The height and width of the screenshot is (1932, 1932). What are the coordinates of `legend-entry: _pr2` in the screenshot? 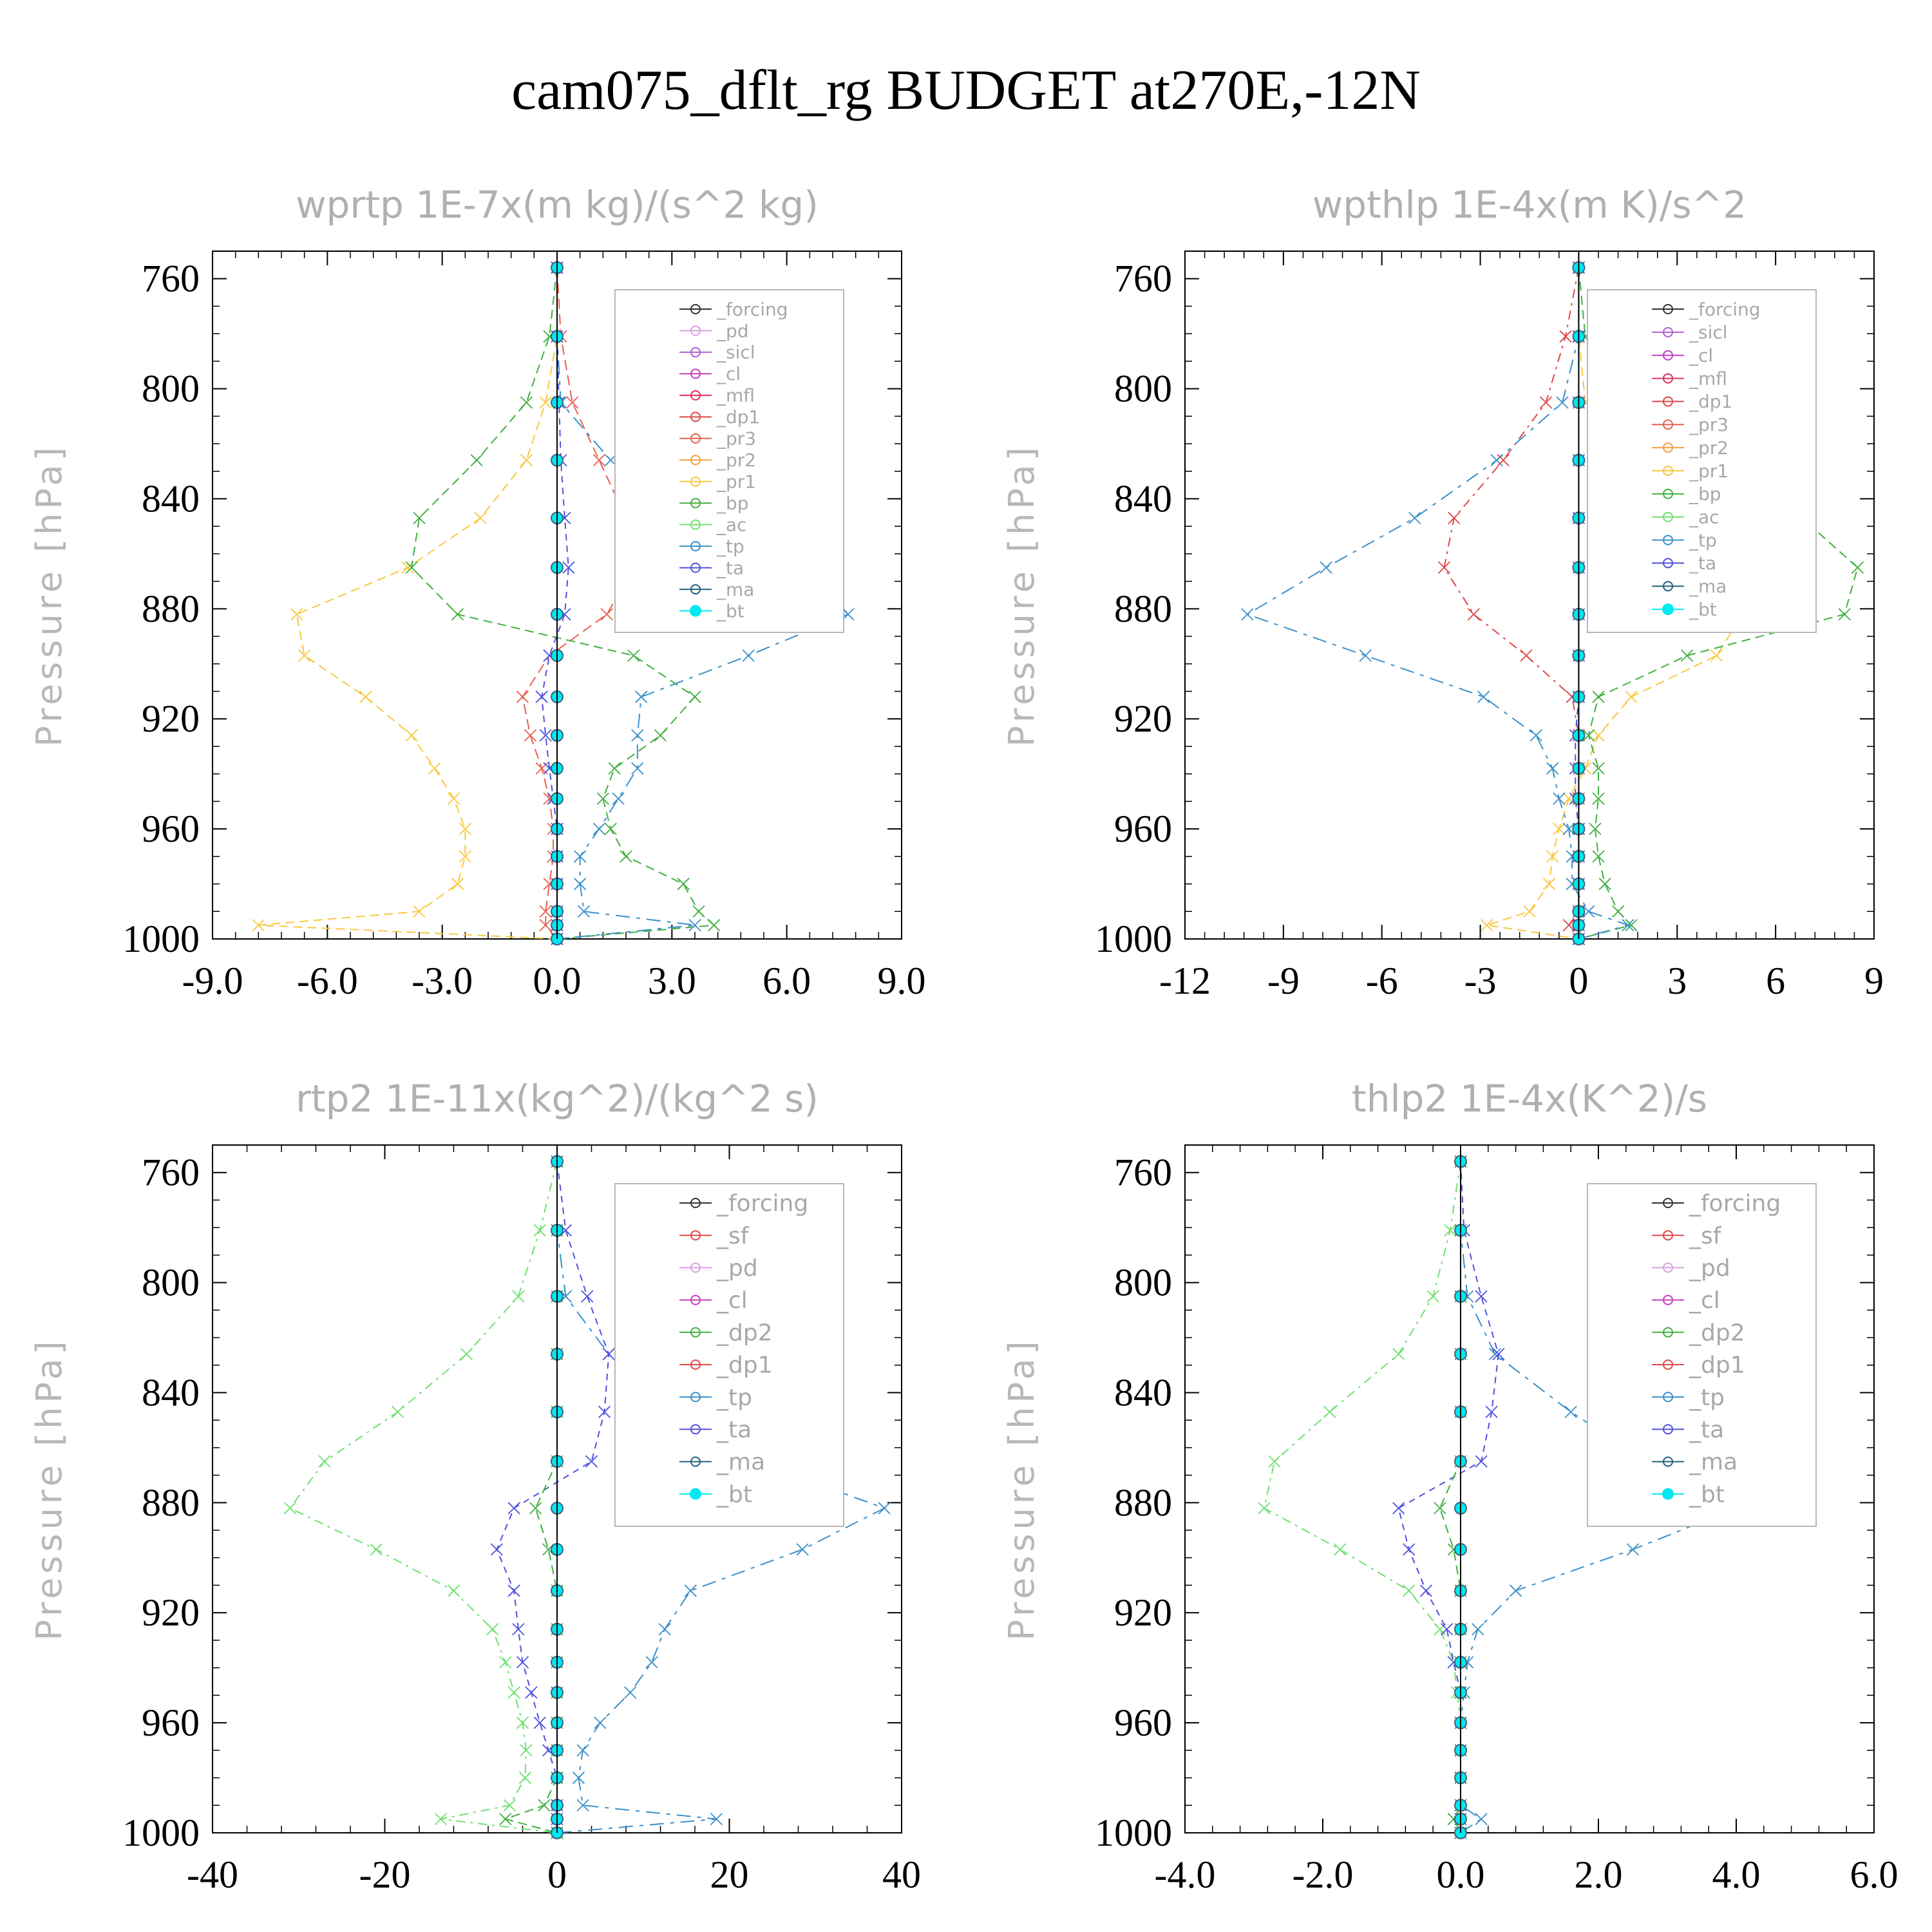 It's located at (736, 461).